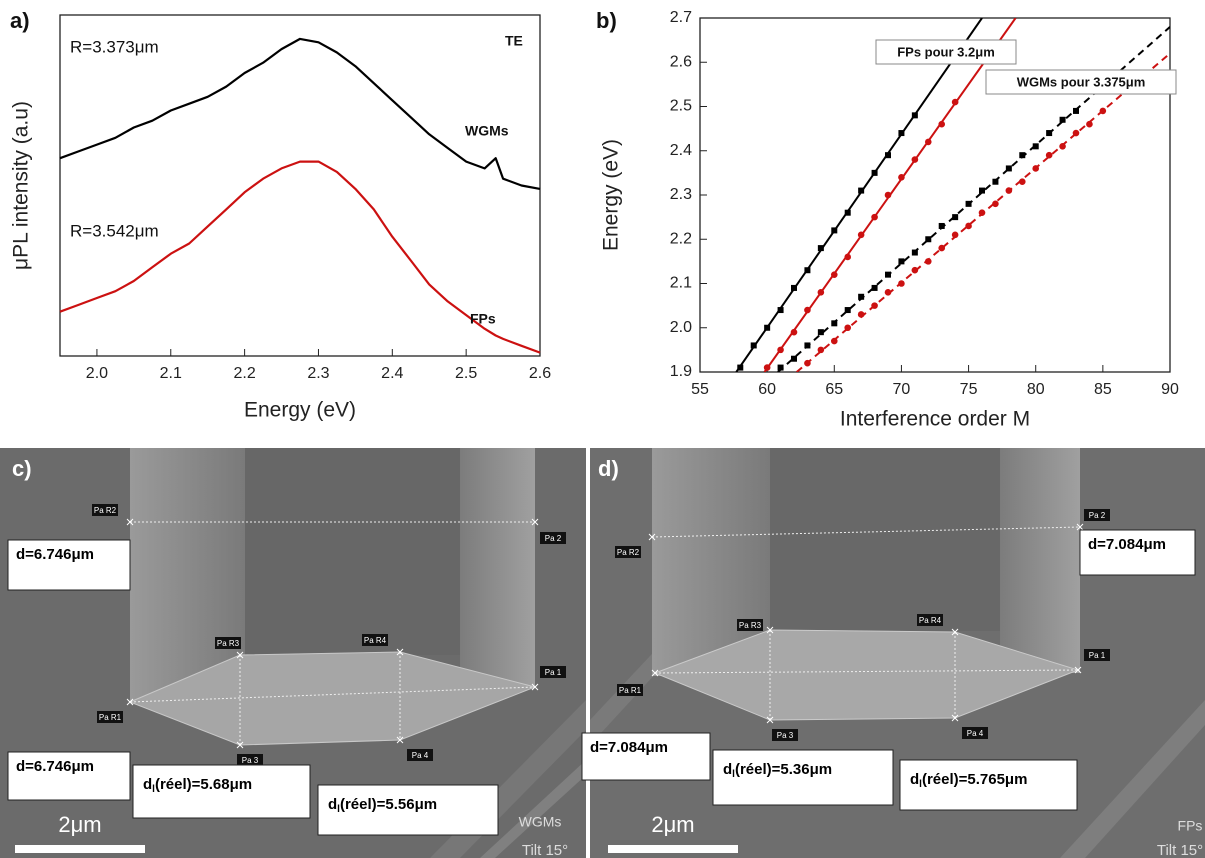 This screenshot has height=858, width=1205. I want to click on point-label: Pa 2, so click(1097, 515).